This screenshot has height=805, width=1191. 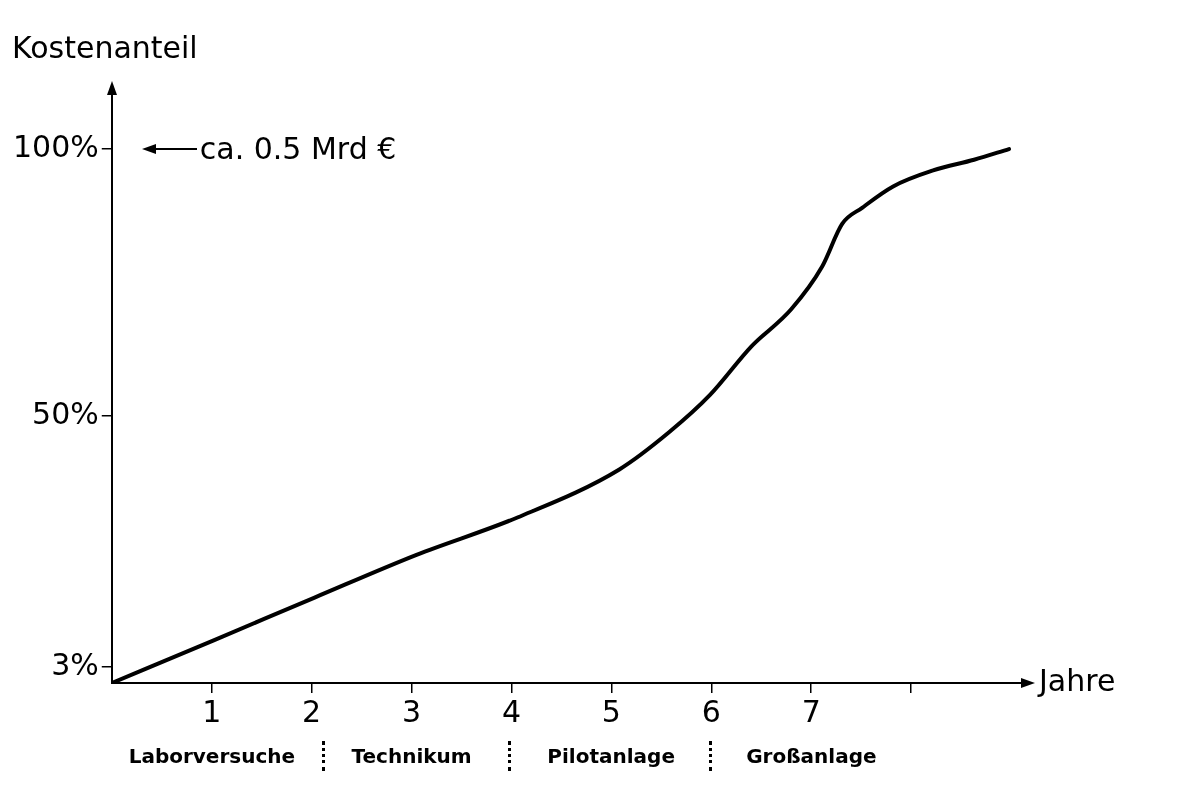 I want to click on y-tick-label: 100%, so click(x=55, y=146).